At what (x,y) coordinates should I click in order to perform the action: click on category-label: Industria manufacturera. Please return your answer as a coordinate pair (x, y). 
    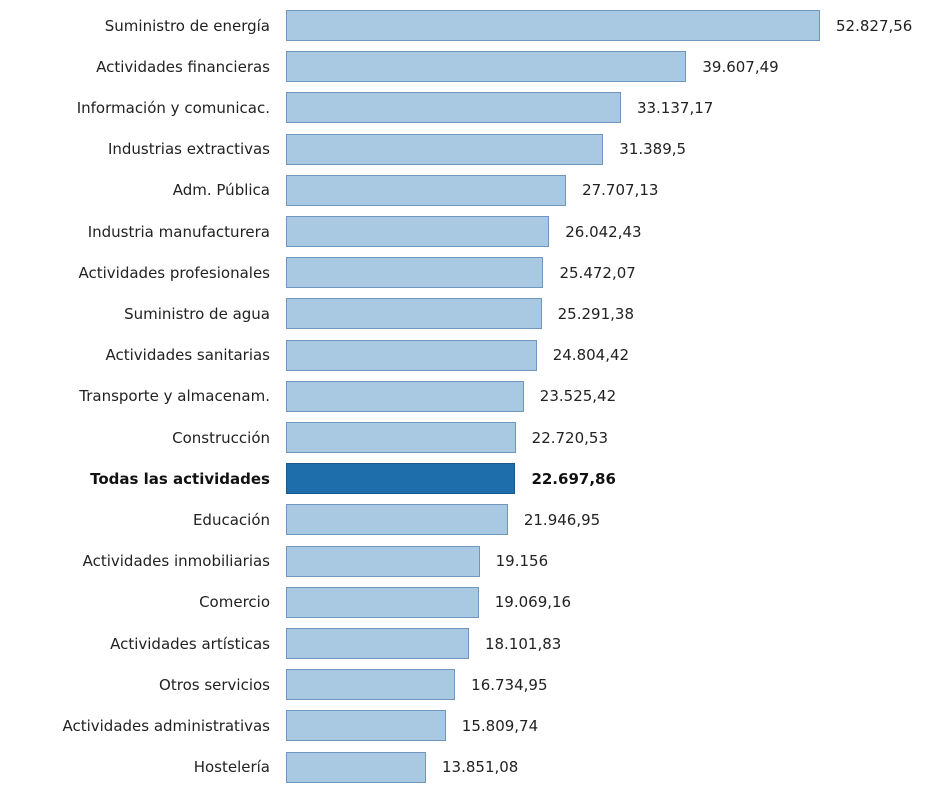
    Looking at the image, I should click on (178, 231).